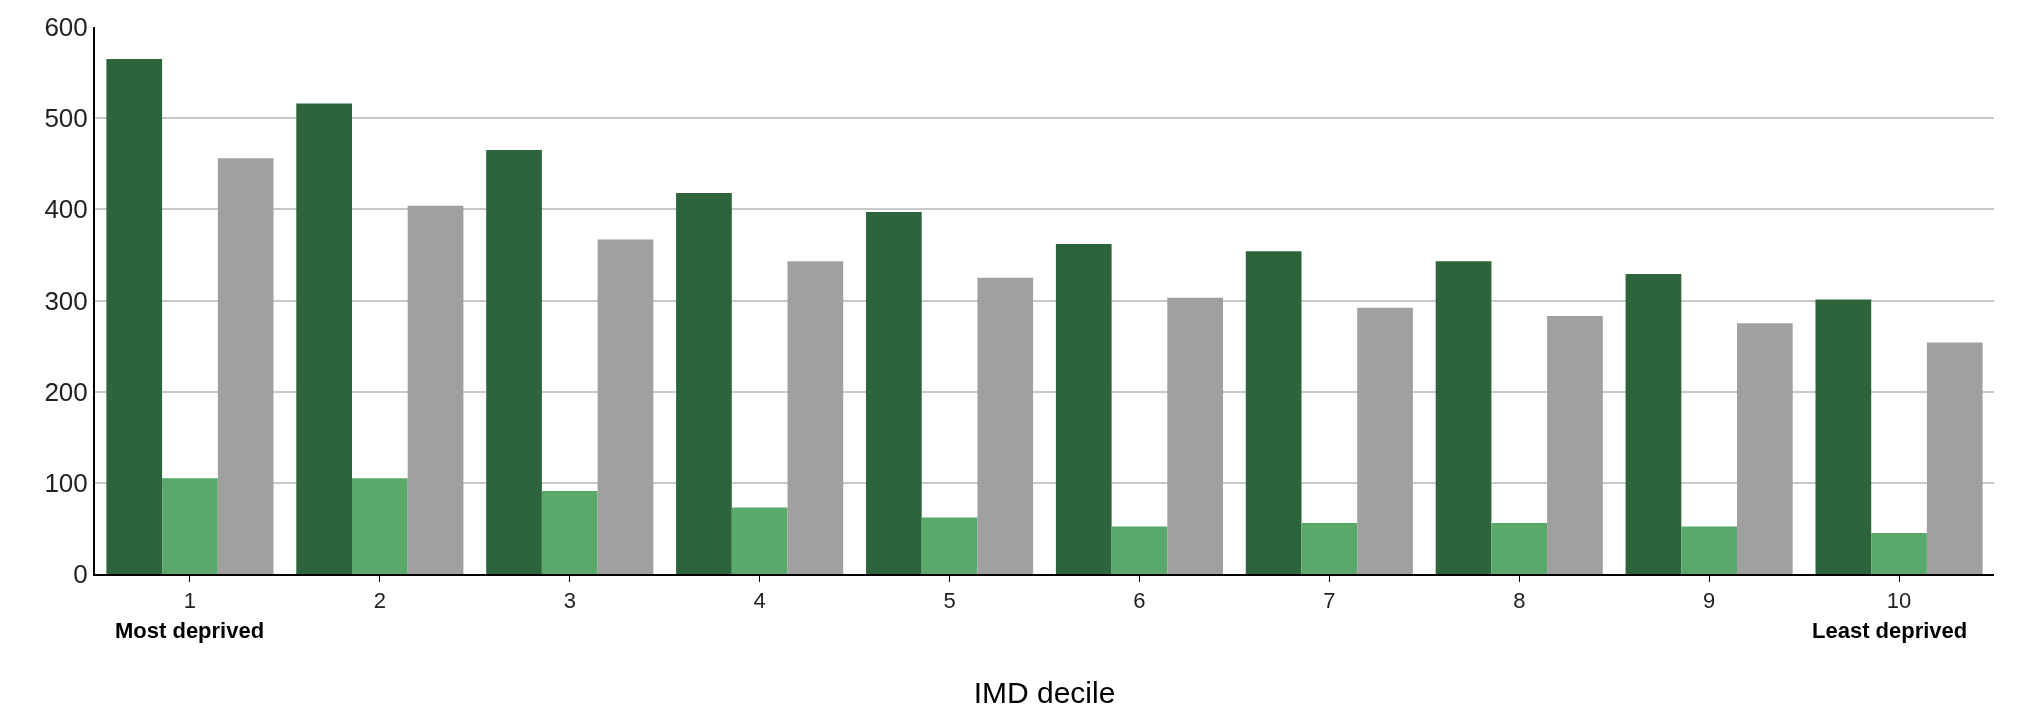 This screenshot has height=724, width=2019. Describe the element at coordinates (1519, 601) in the screenshot. I see `x-tick-label: 8` at that location.